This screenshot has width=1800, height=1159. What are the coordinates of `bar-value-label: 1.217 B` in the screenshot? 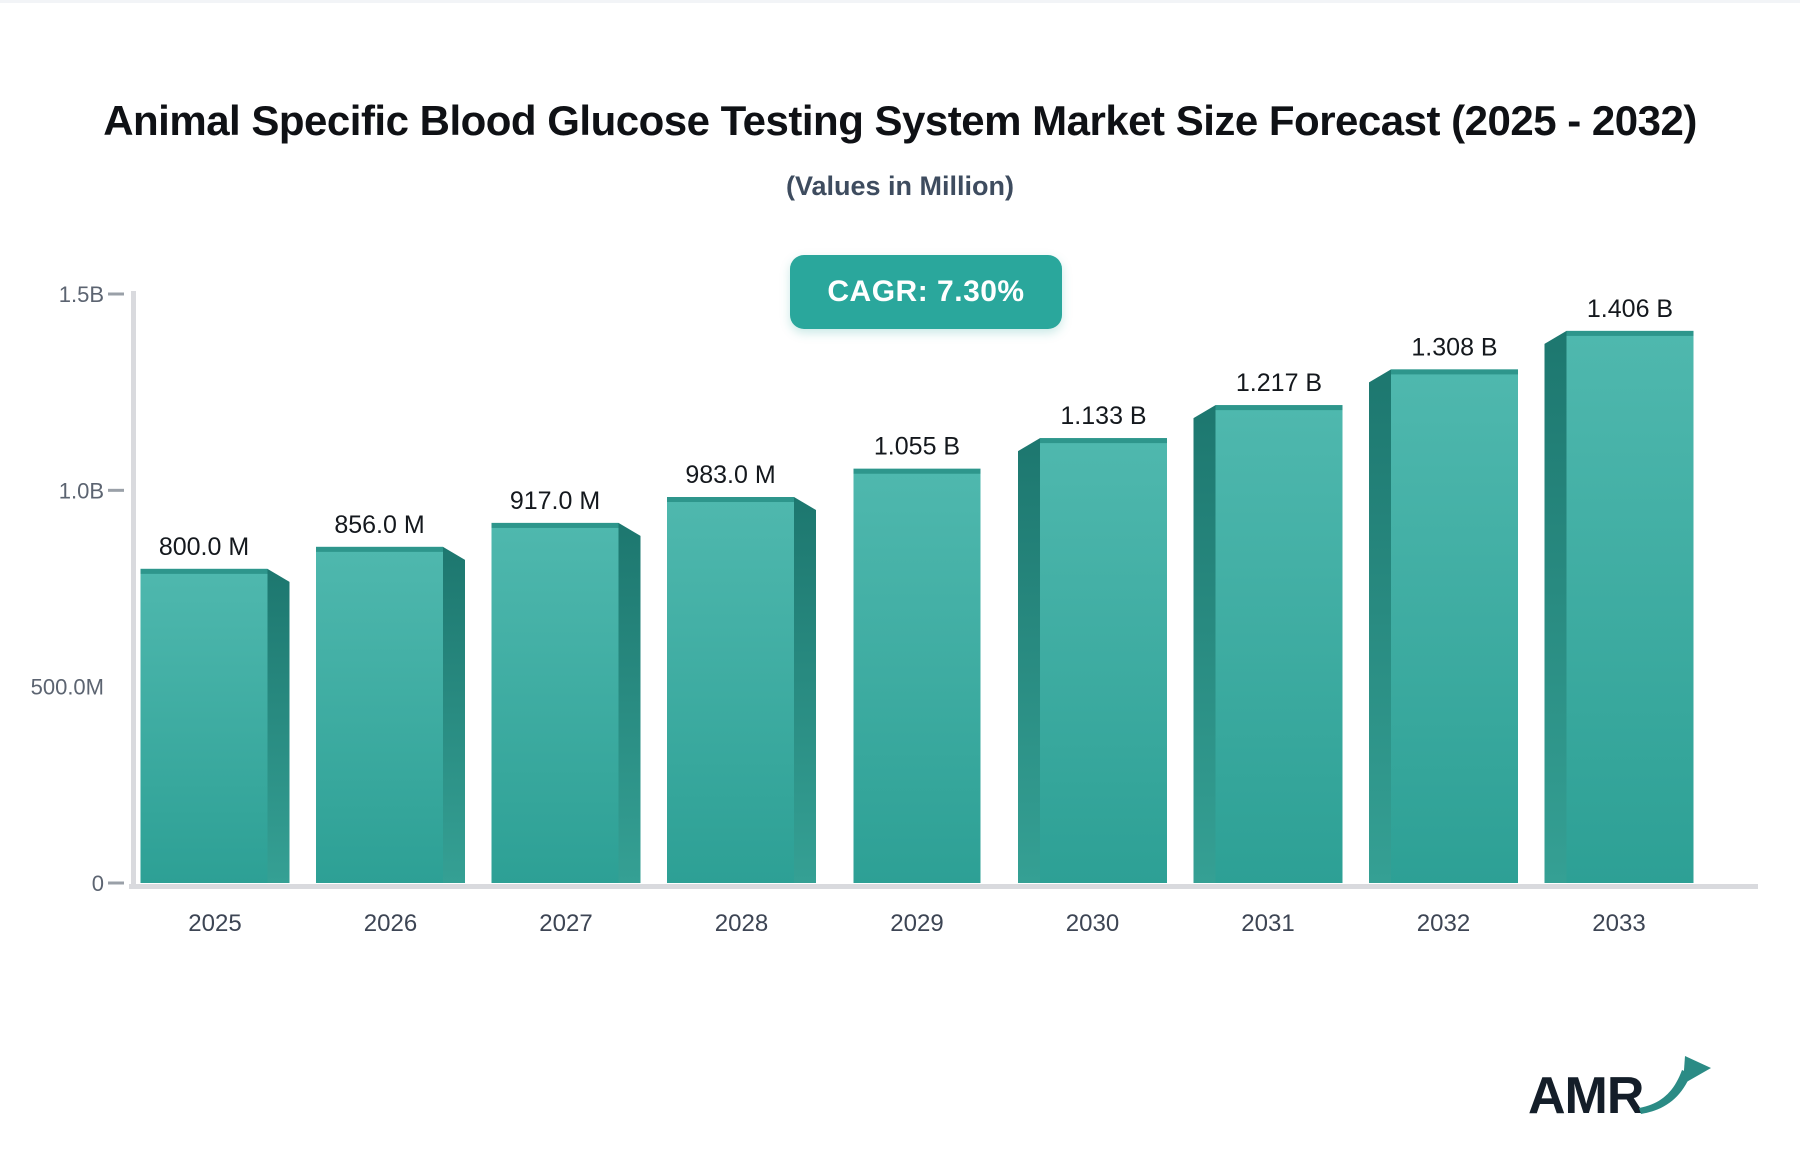 It's located at (1279, 383).